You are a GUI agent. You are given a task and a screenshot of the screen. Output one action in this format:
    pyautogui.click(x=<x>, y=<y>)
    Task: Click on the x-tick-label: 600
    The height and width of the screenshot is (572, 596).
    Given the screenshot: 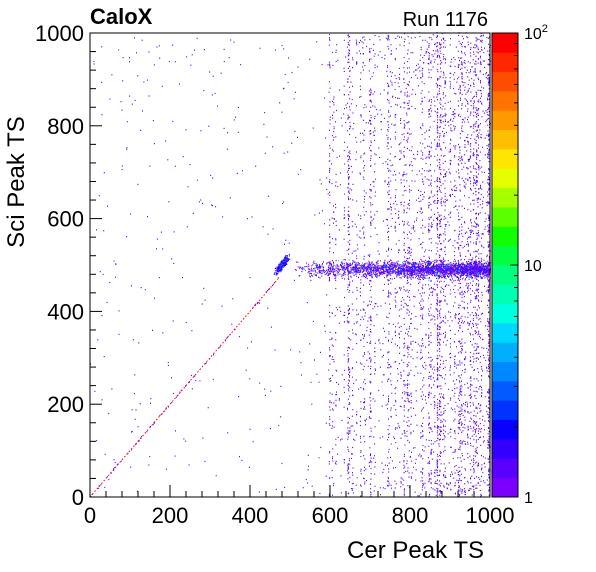 What is the action you would take?
    pyautogui.click(x=330, y=515)
    